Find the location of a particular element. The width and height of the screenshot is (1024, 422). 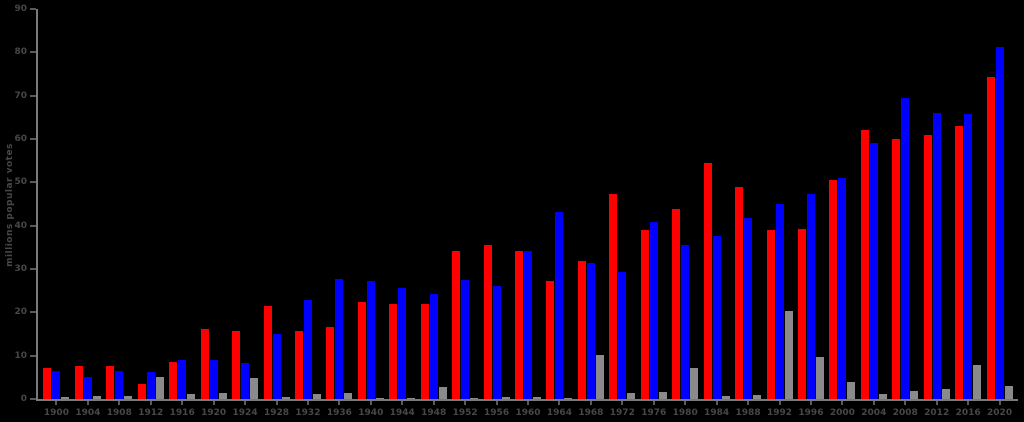

bar-other-1984 is located at coordinates (725, 397).